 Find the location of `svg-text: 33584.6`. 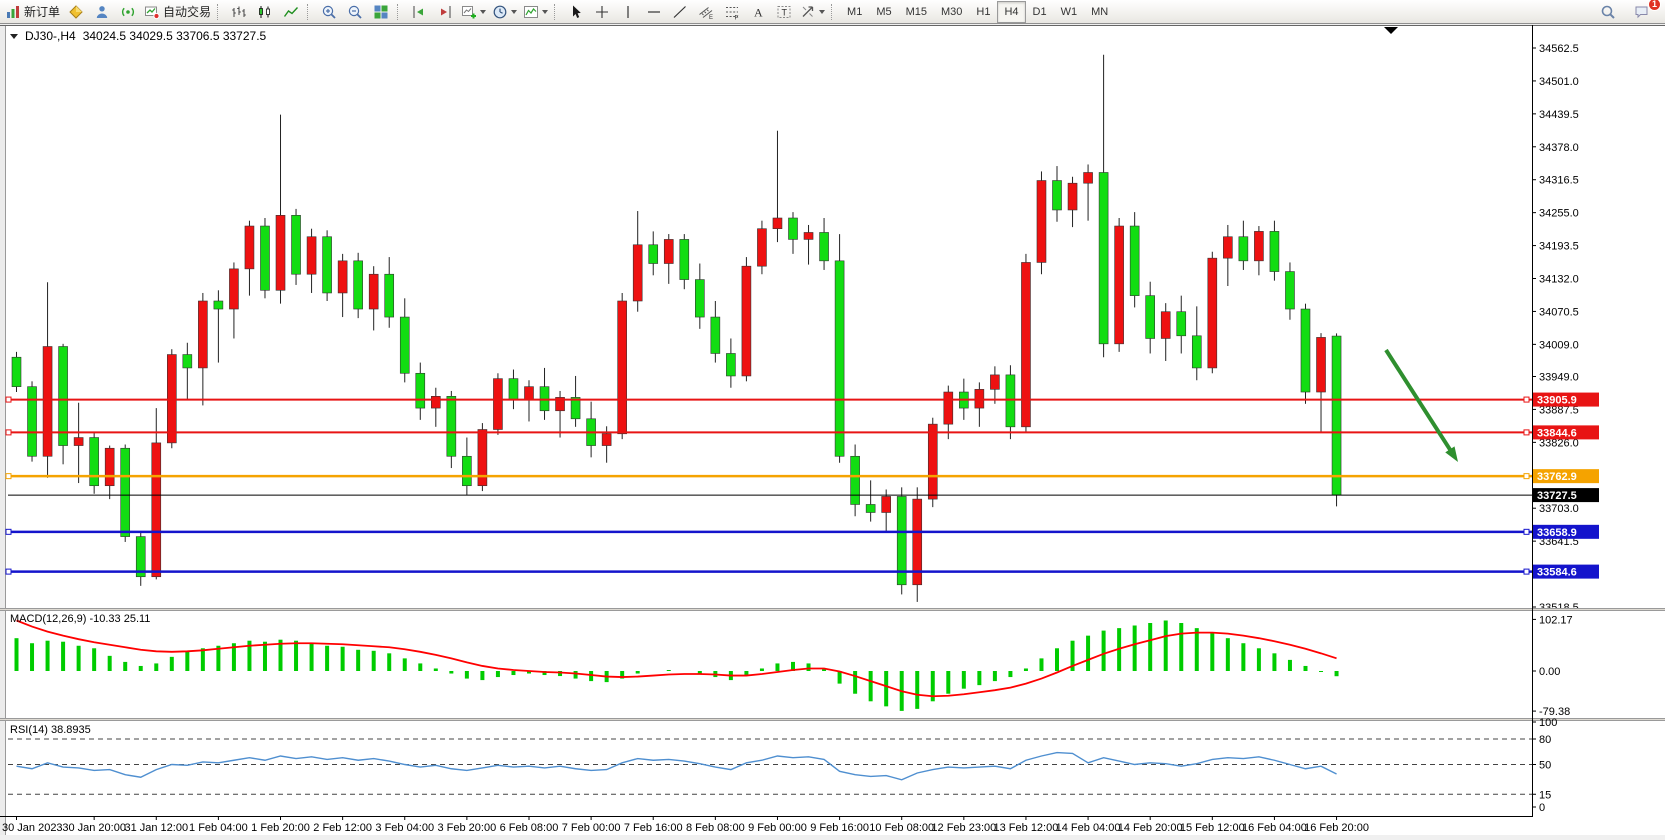

svg-text: 33584.6 is located at coordinates (1557, 573).